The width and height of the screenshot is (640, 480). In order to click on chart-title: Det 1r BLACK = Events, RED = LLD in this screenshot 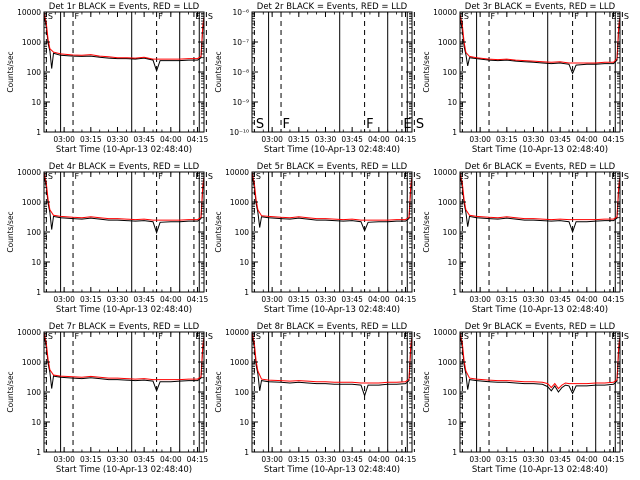, I will do `click(124, 7)`.